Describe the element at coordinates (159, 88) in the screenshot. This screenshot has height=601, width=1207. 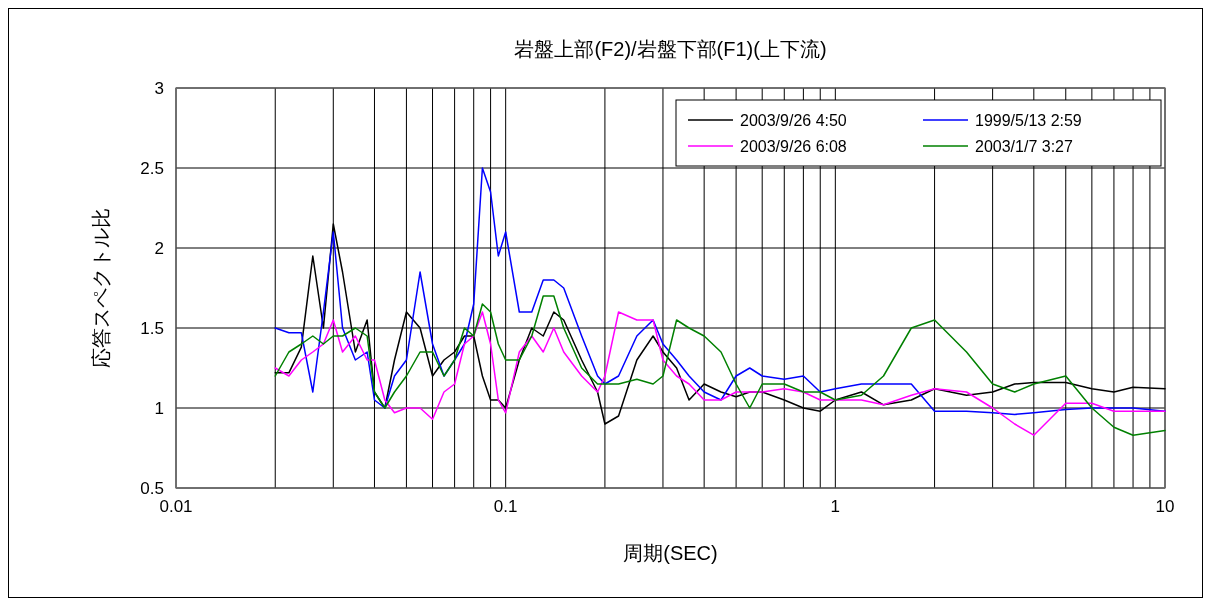
I see `y-tick-label: 3` at that location.